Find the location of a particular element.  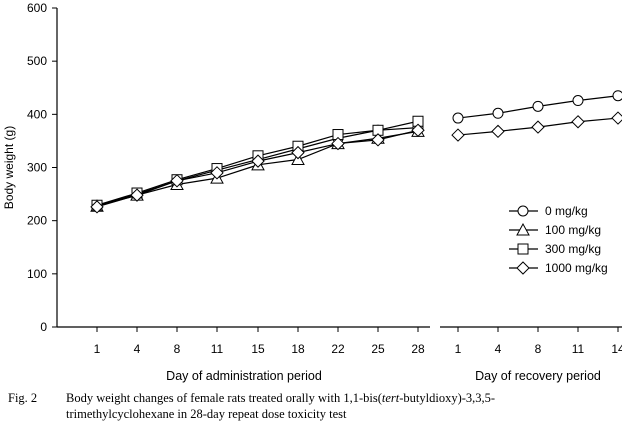

y-axis-label: Body weight (g) is located at coordinates (9, 167).